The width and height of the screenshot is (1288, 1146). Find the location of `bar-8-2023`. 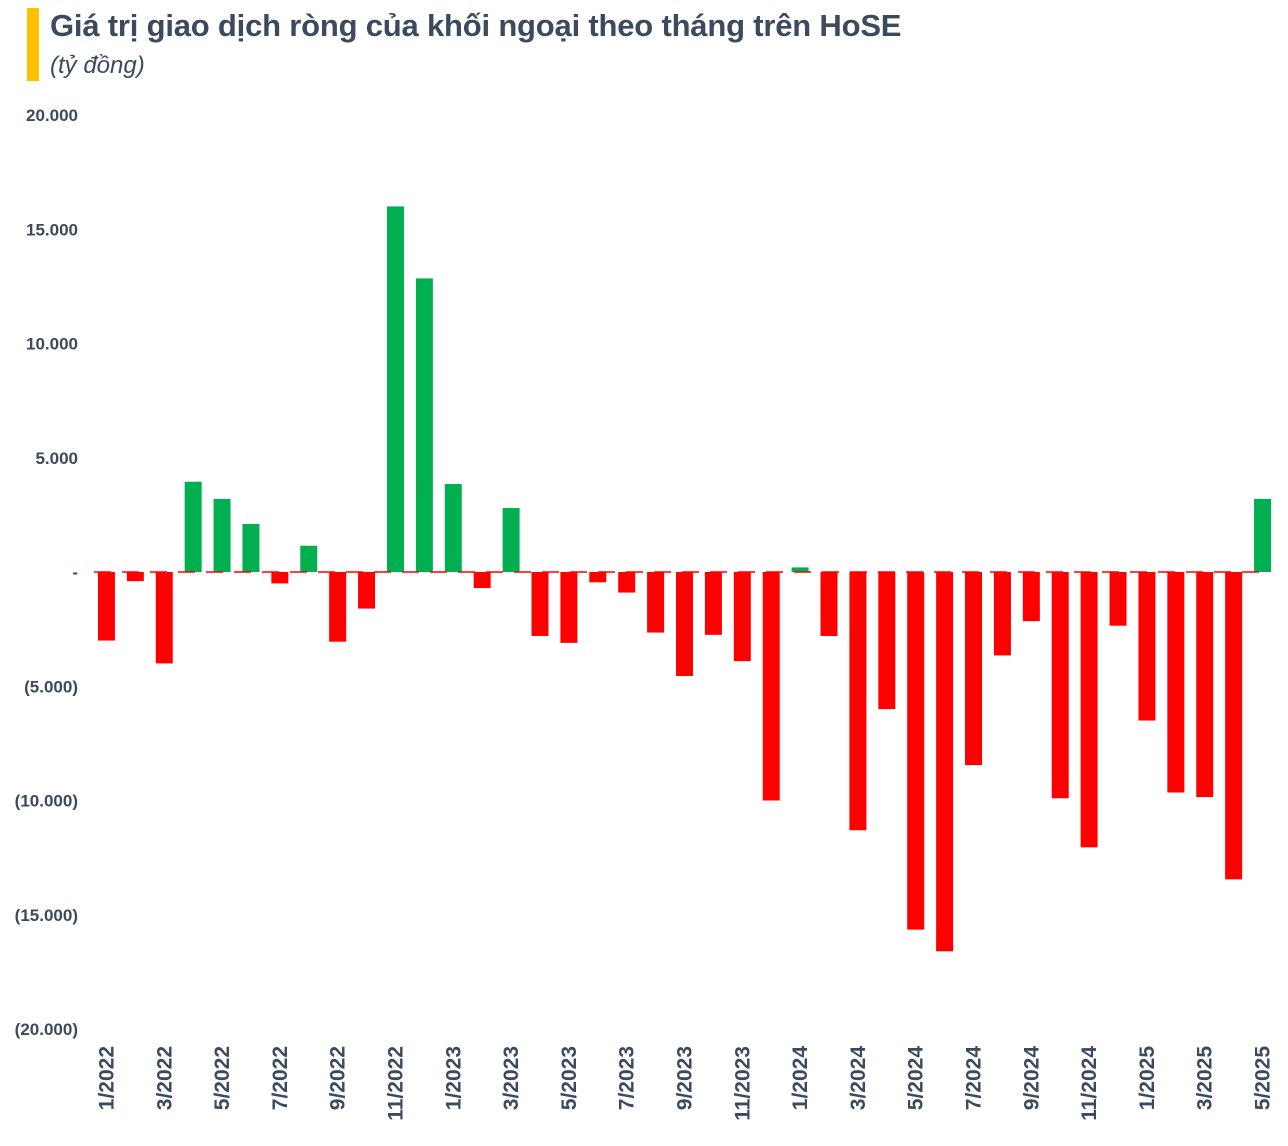

bar-8-2023 is located at coordinates (656, 602).